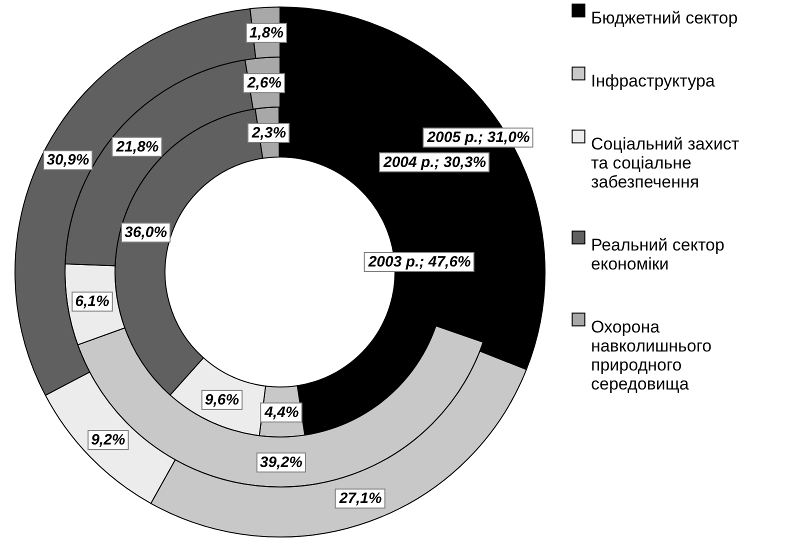 The width and height of the screenshot is (805, 544). I want to click on data-label: 2,3%, so click(268, 133).